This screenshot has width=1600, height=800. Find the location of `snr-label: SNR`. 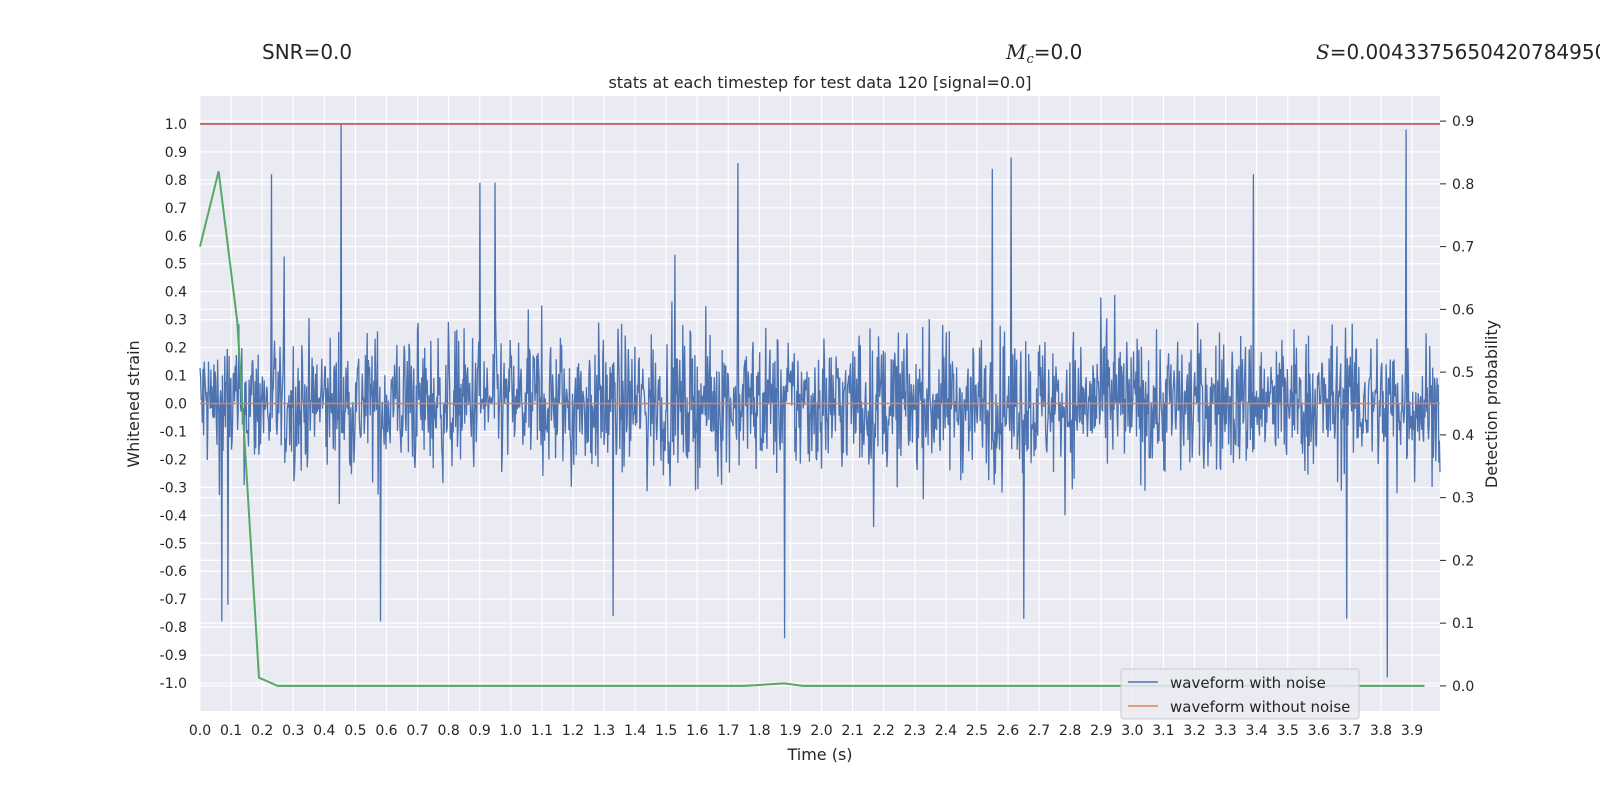

snr-label: SNR is located at coordinates (283, 52).